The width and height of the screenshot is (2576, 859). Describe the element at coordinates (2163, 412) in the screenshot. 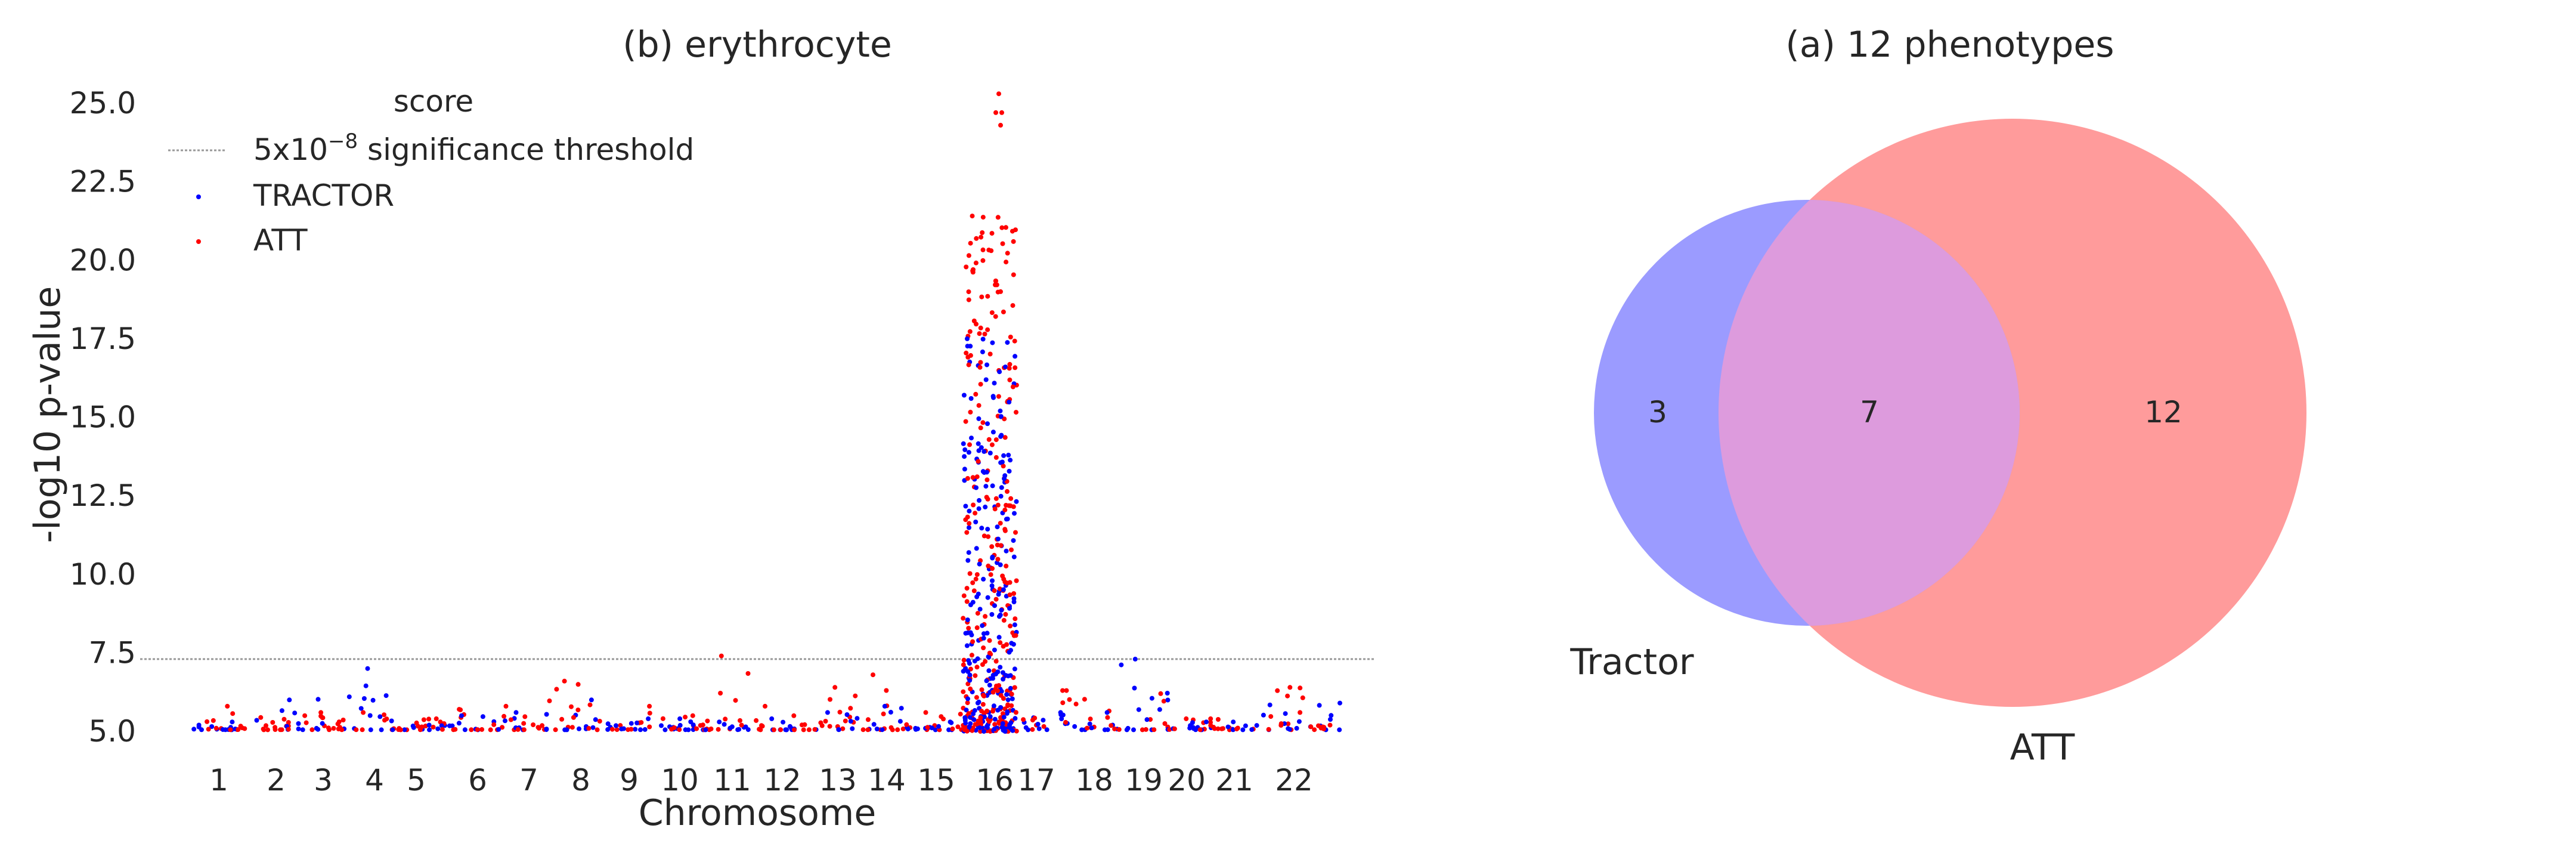

I see `venn-att-only-count: 12` at that location.